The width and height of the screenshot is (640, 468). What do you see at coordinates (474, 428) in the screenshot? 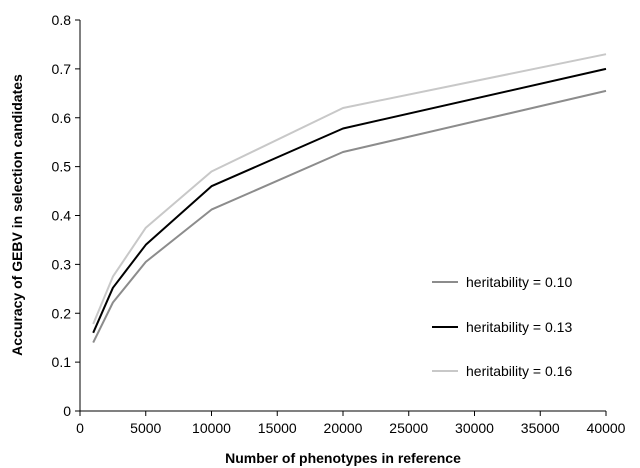
I see `x-tick-label: 30000` at bounding box center [474, 428].